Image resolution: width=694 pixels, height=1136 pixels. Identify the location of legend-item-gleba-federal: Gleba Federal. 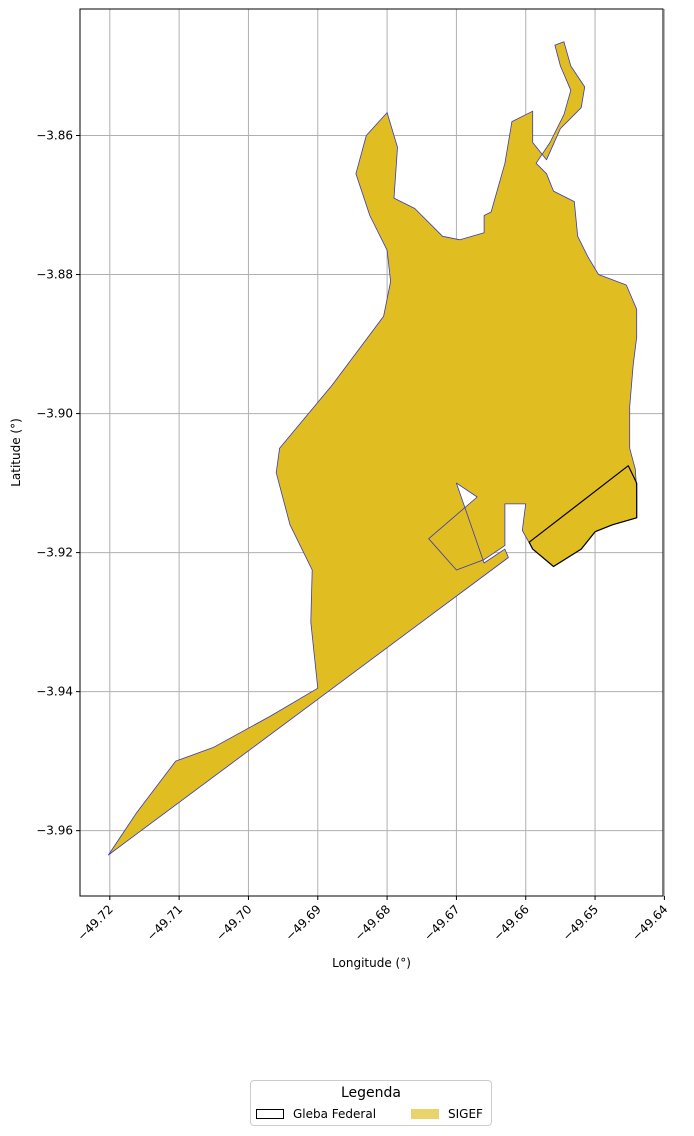
(316, 1114).